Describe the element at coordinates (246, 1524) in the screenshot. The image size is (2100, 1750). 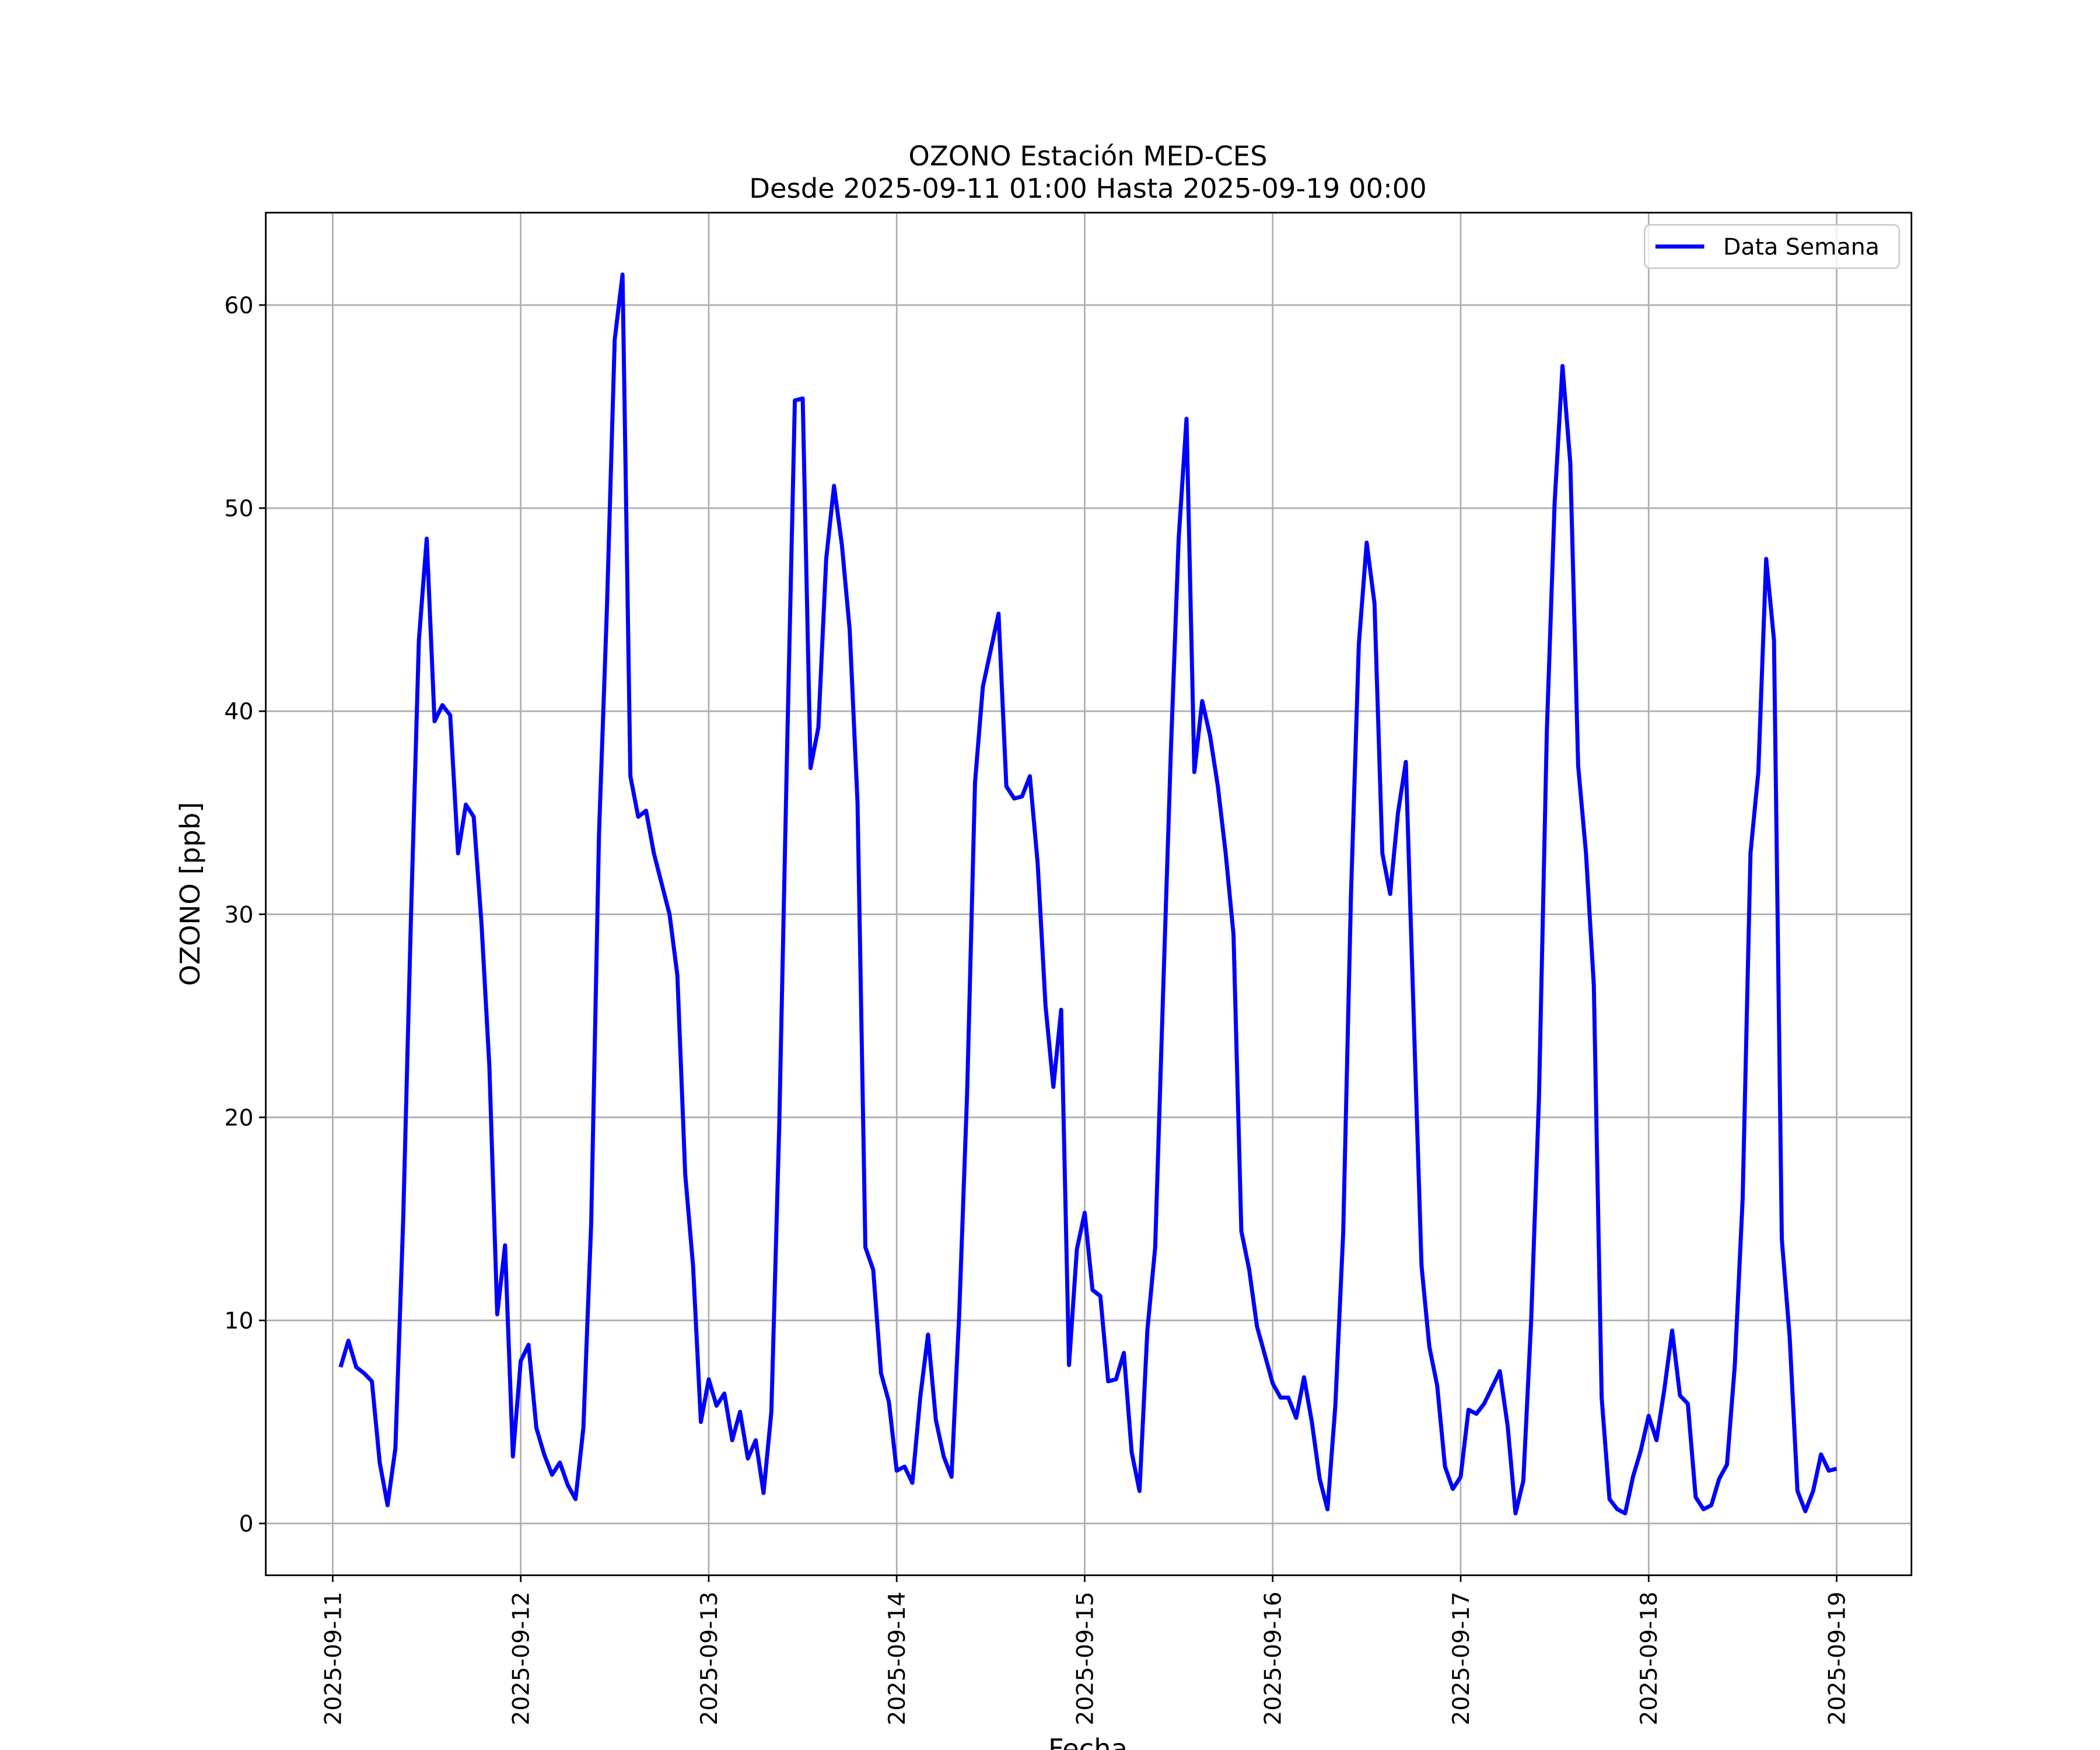
I see `y-tick-label: 0` at that location.